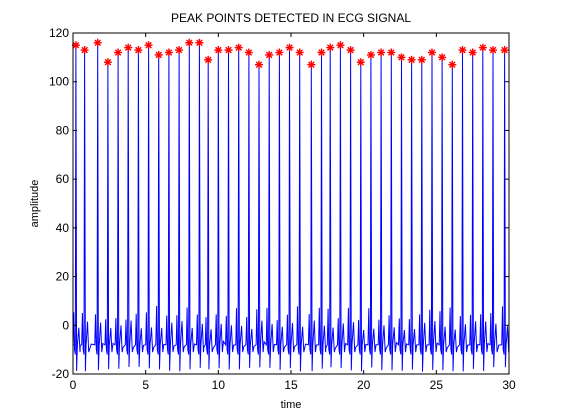  What do you see at coordinates (291, 18) in the screenshot?
I see `chart-title: PEAK POINTS DETECTED IN ECG SIGNAL` at bounding box center [291, 18].